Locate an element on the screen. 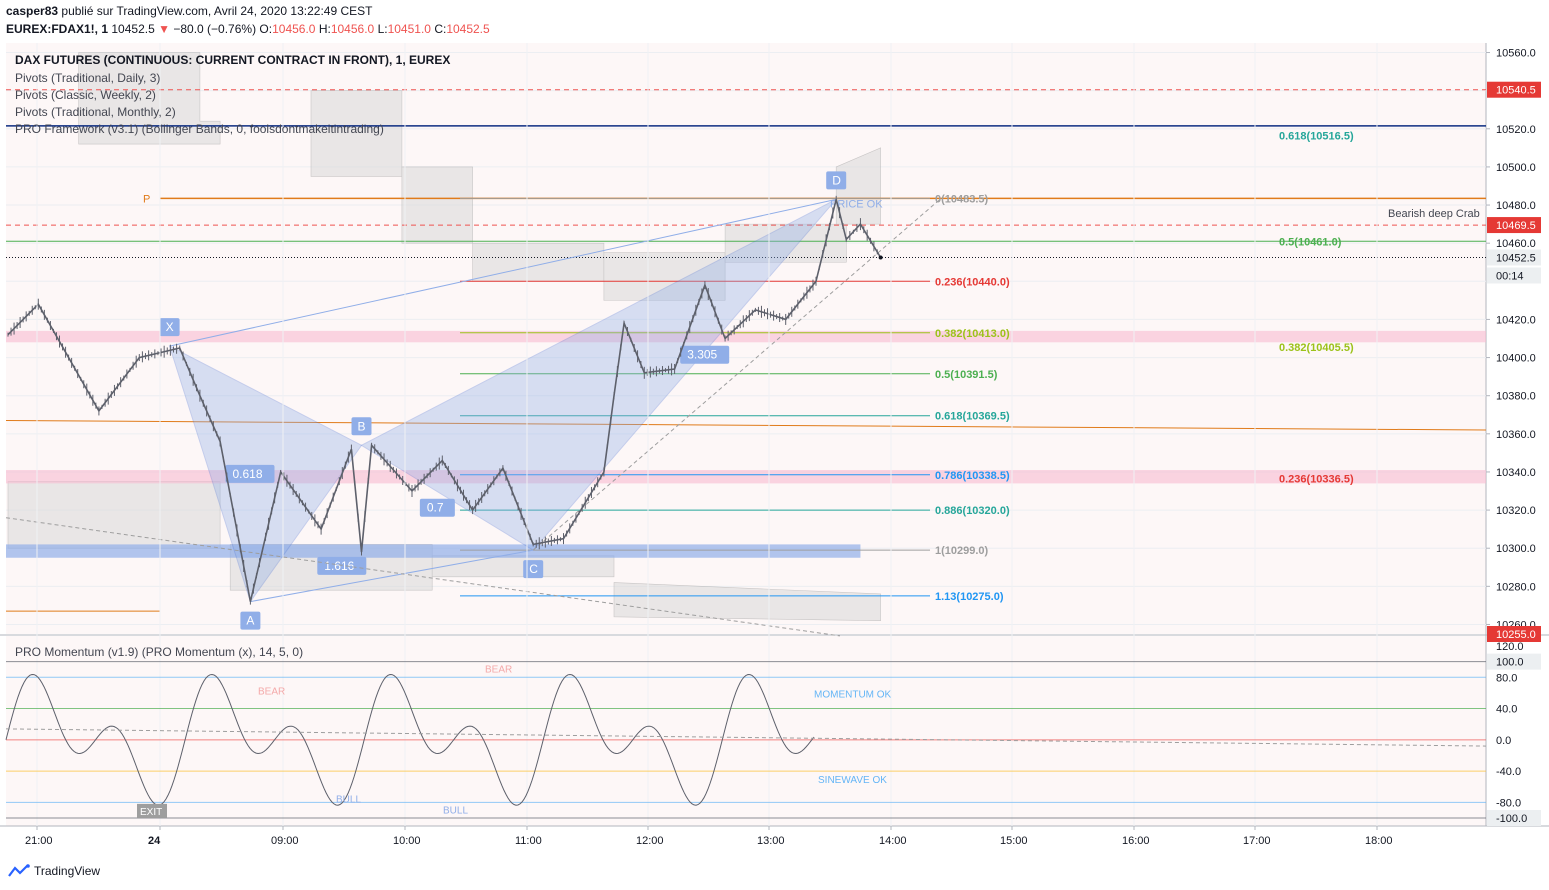  symbol-name: EUREX:FDAX1!, 1 is located at coordinates (57, 29).